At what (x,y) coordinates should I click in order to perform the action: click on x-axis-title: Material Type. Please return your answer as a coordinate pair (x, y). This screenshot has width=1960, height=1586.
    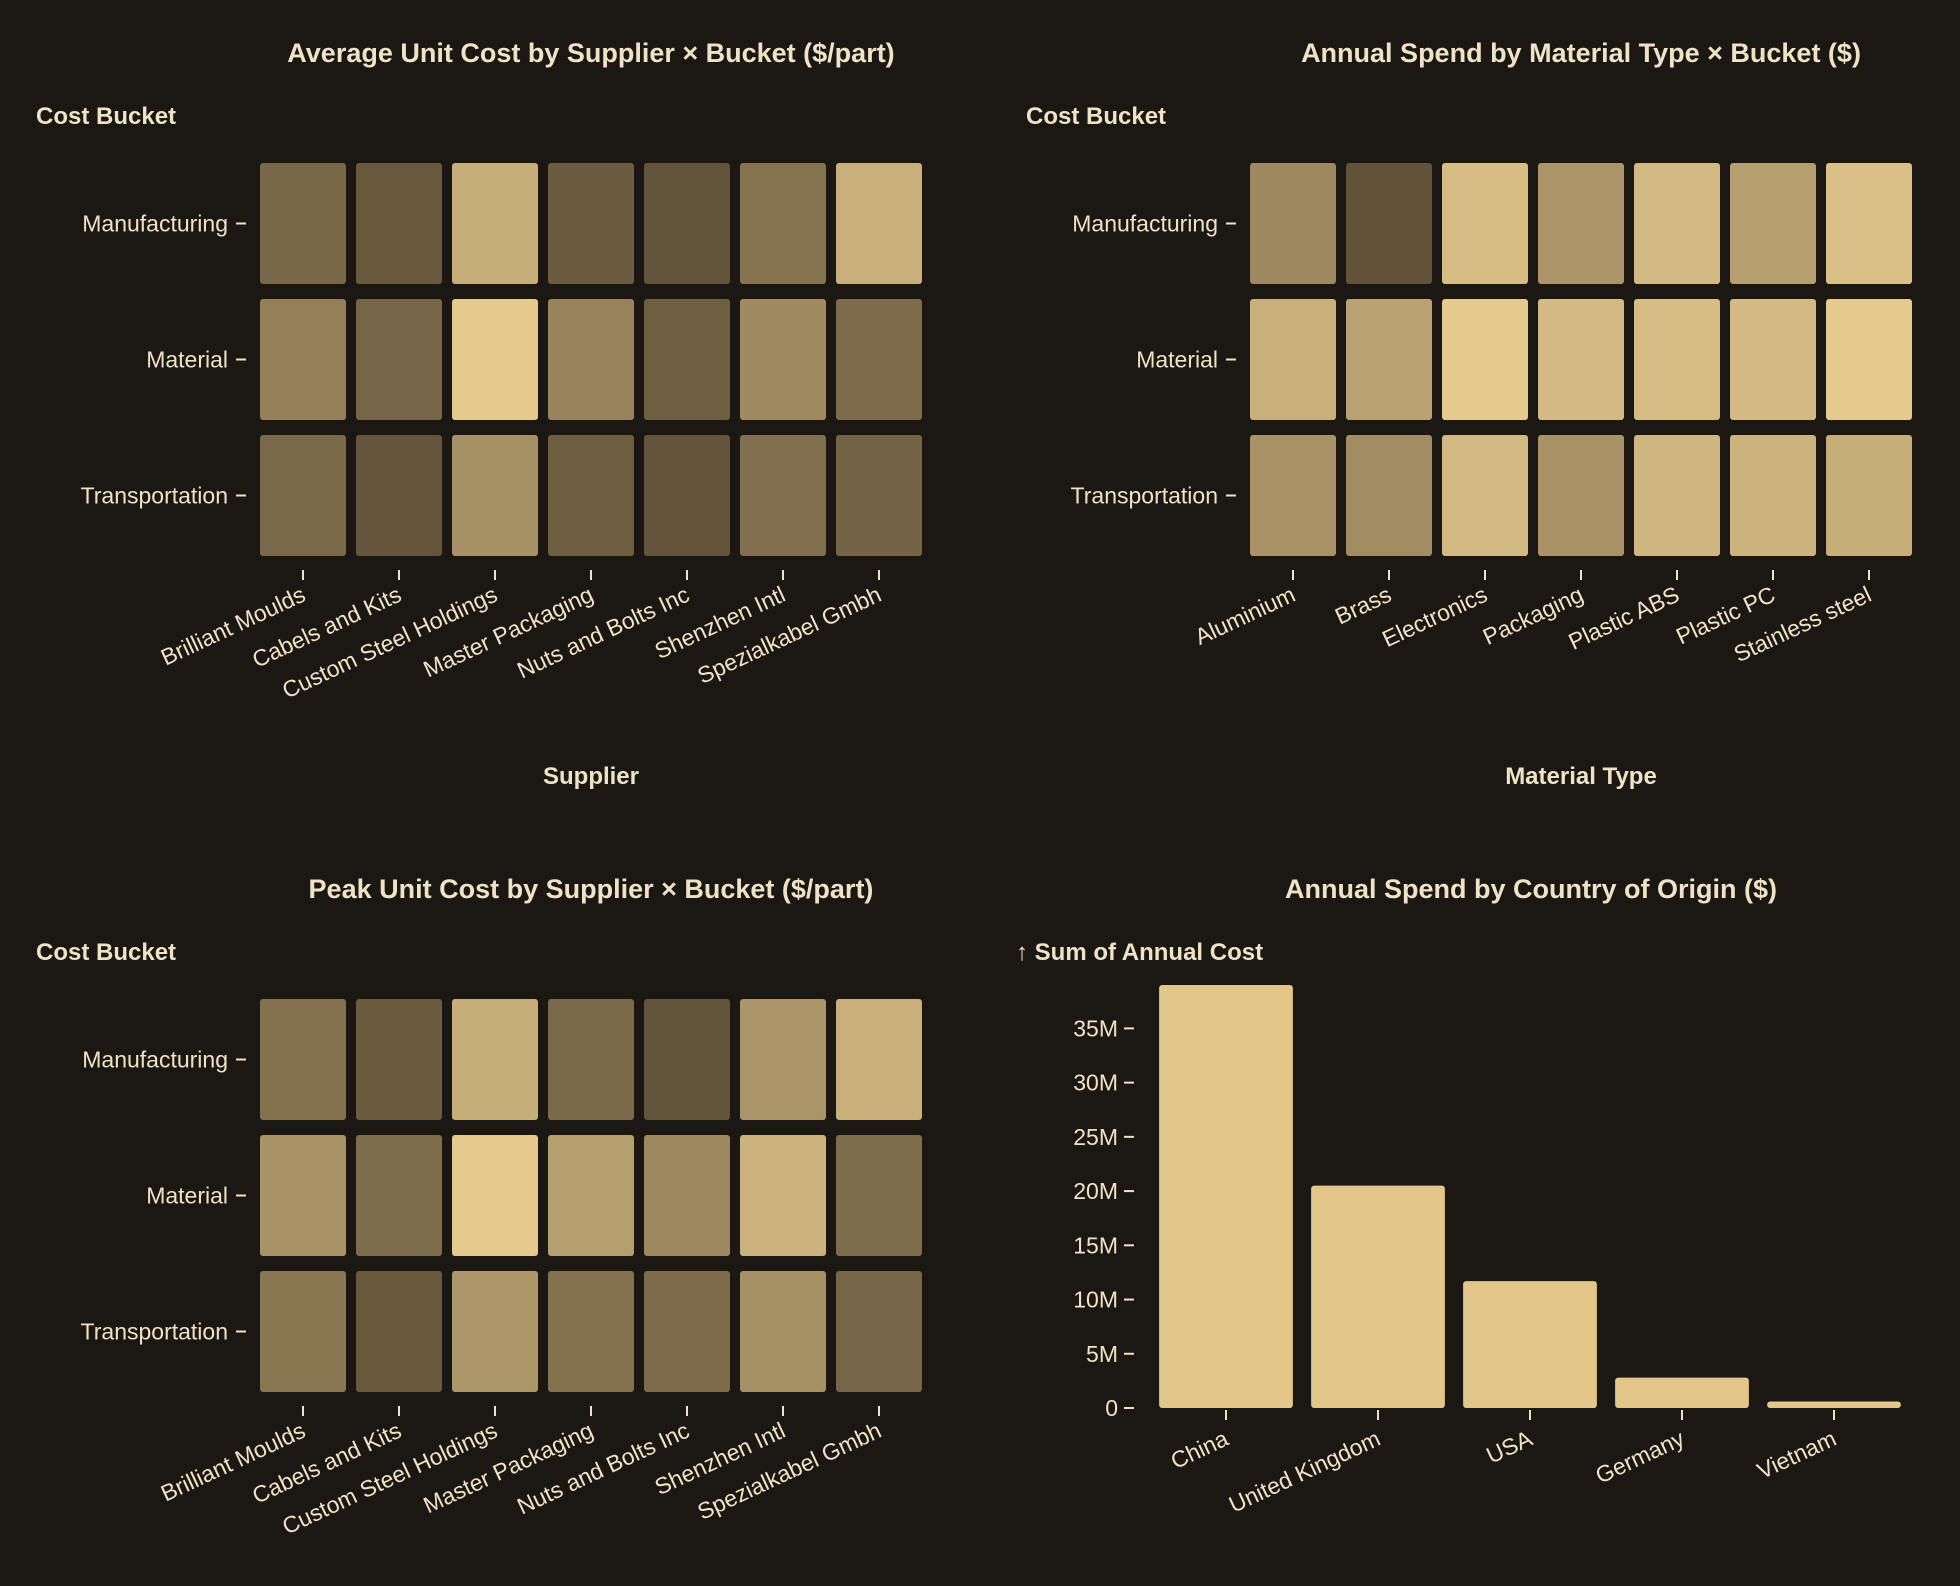
    Looking at the image, I should click on (1581, 776).